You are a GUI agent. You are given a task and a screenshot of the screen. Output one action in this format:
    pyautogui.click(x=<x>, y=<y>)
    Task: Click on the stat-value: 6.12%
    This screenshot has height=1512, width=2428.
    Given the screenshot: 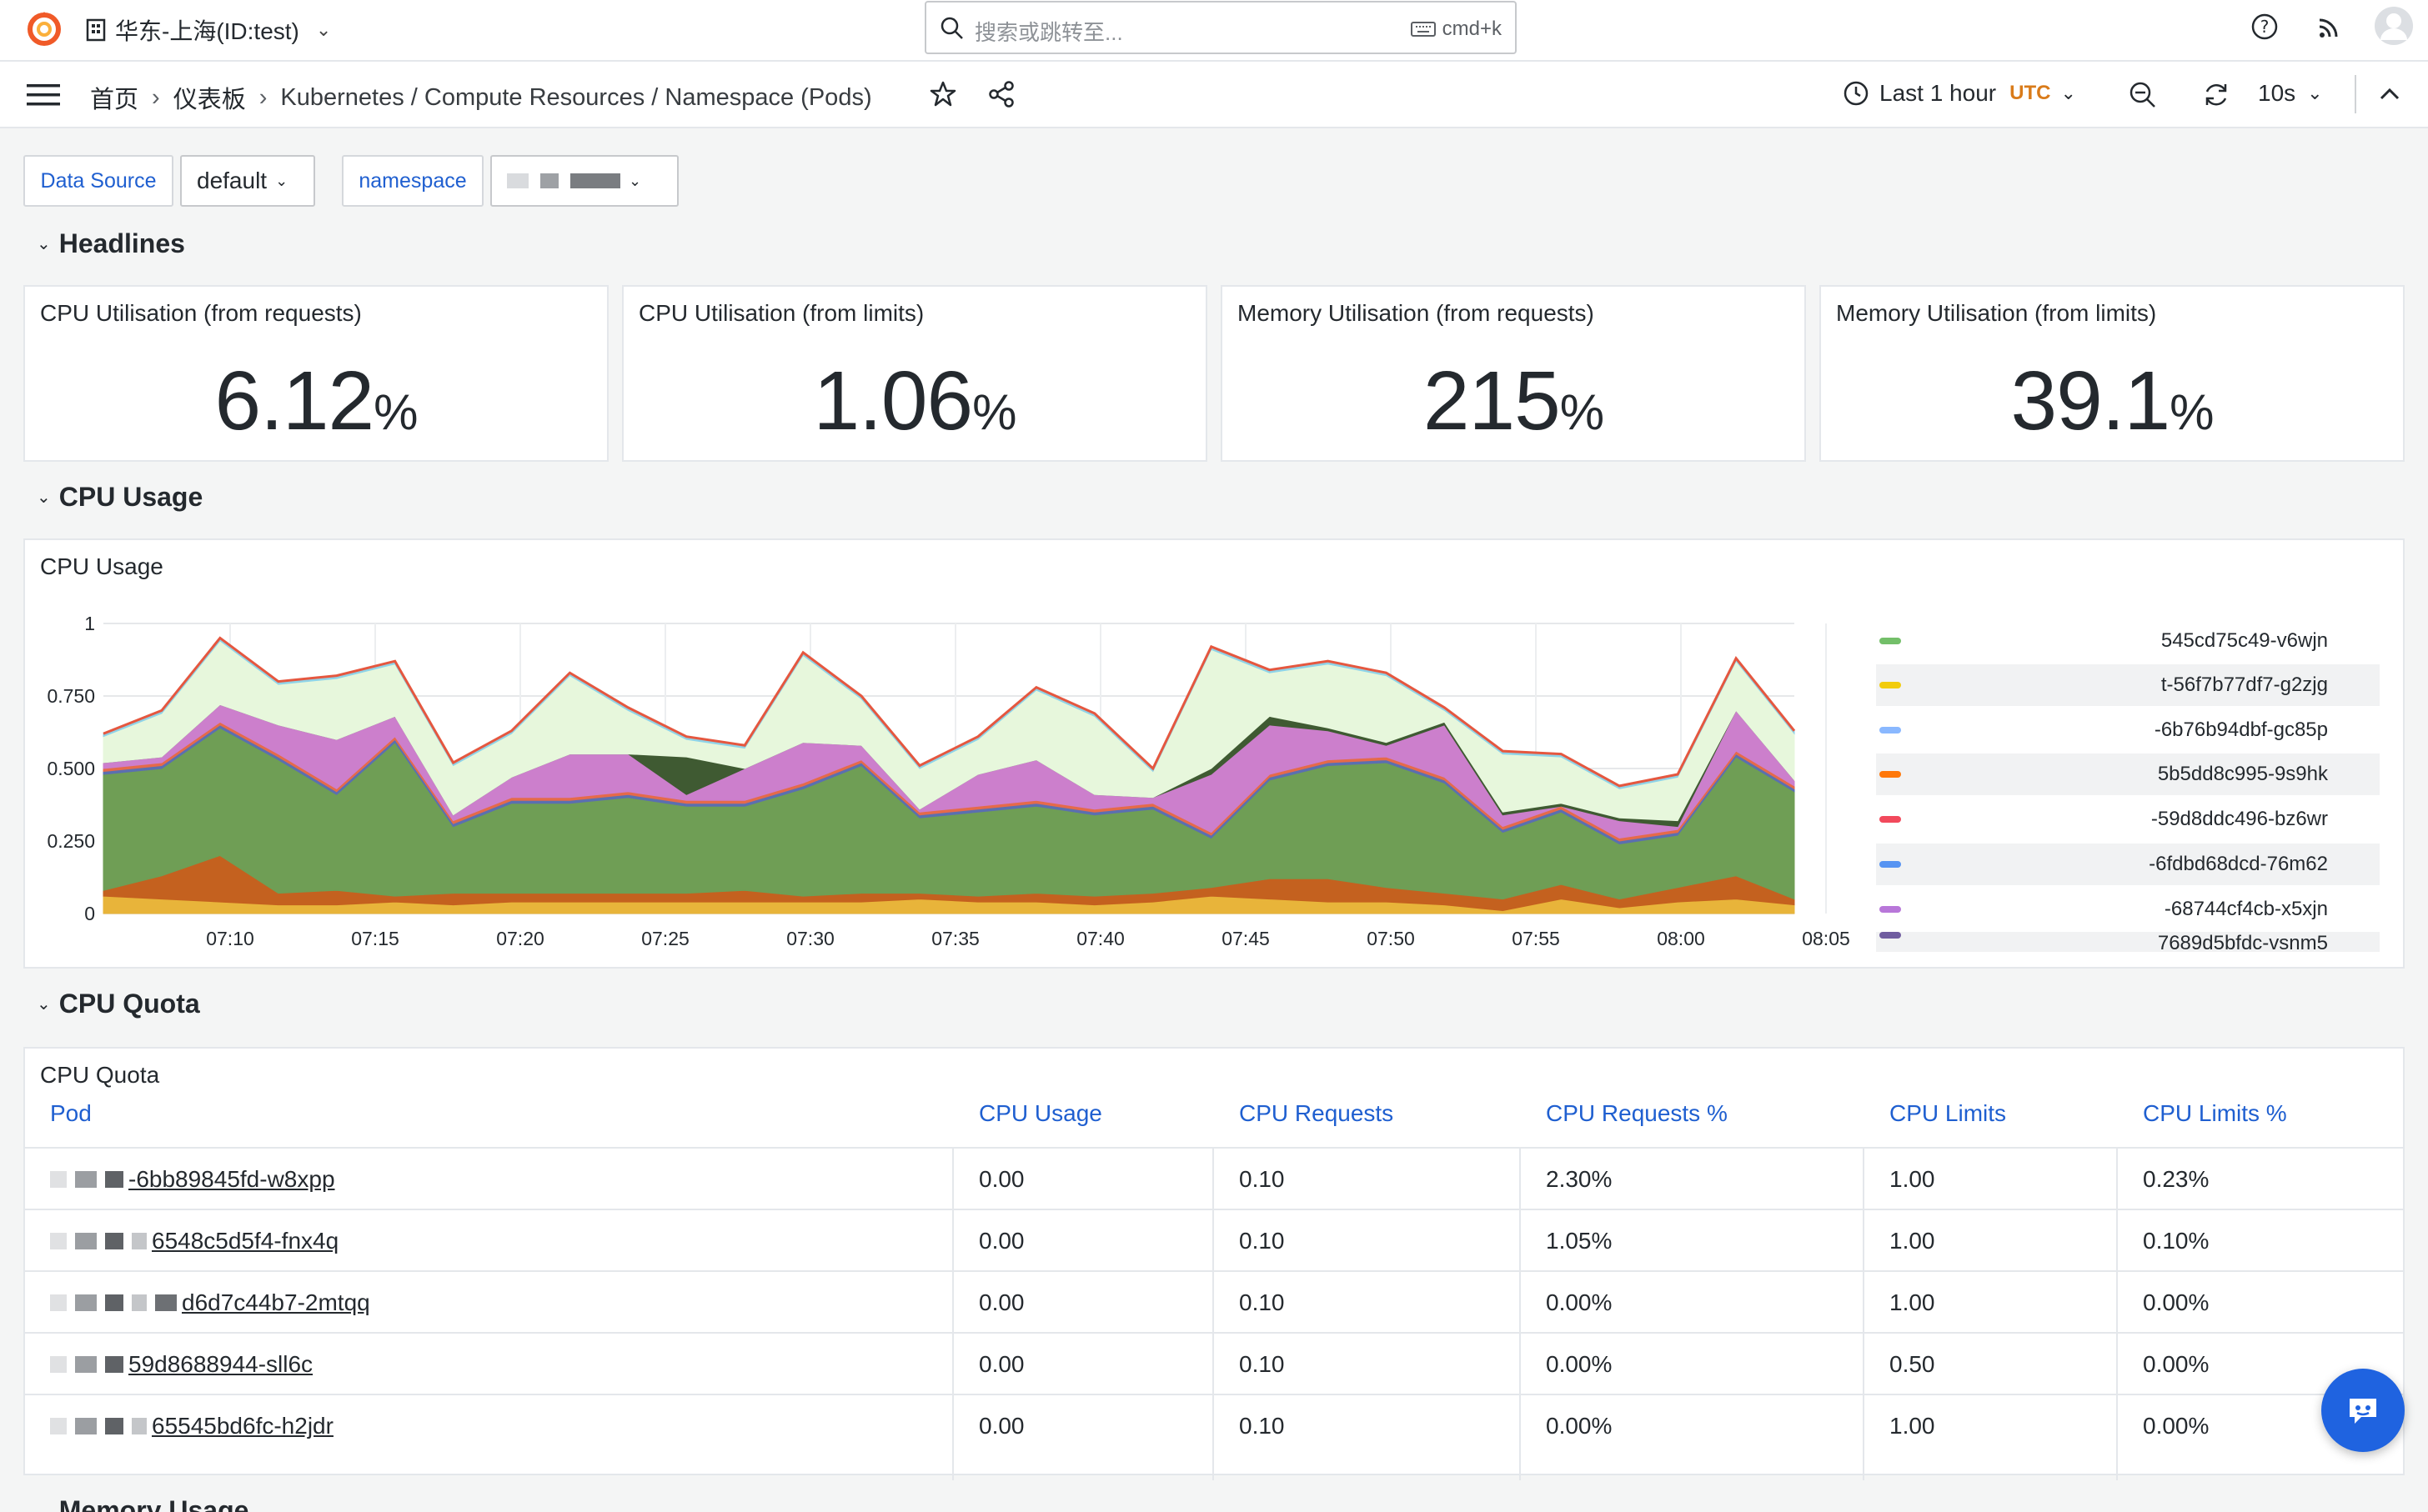 What is the action you would take?
    pyautogui.click(x=316, y=401)
    